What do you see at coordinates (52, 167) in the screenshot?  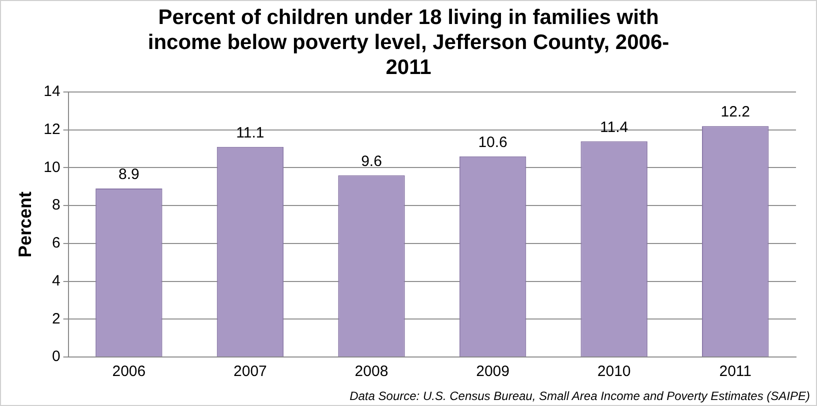 I see `y-tick-label: 10` at bounding box center [52, 167].